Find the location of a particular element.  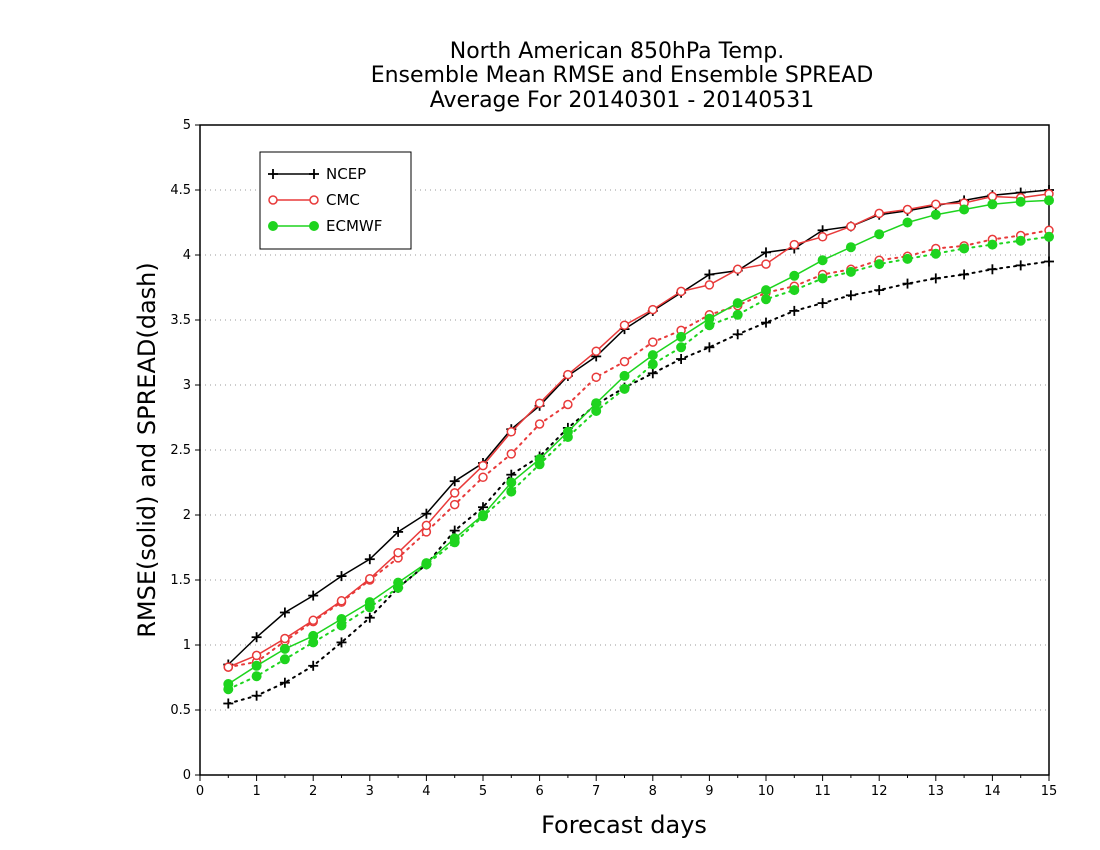

x-tick-label-6: 6 is located at coordinates (539, 791).